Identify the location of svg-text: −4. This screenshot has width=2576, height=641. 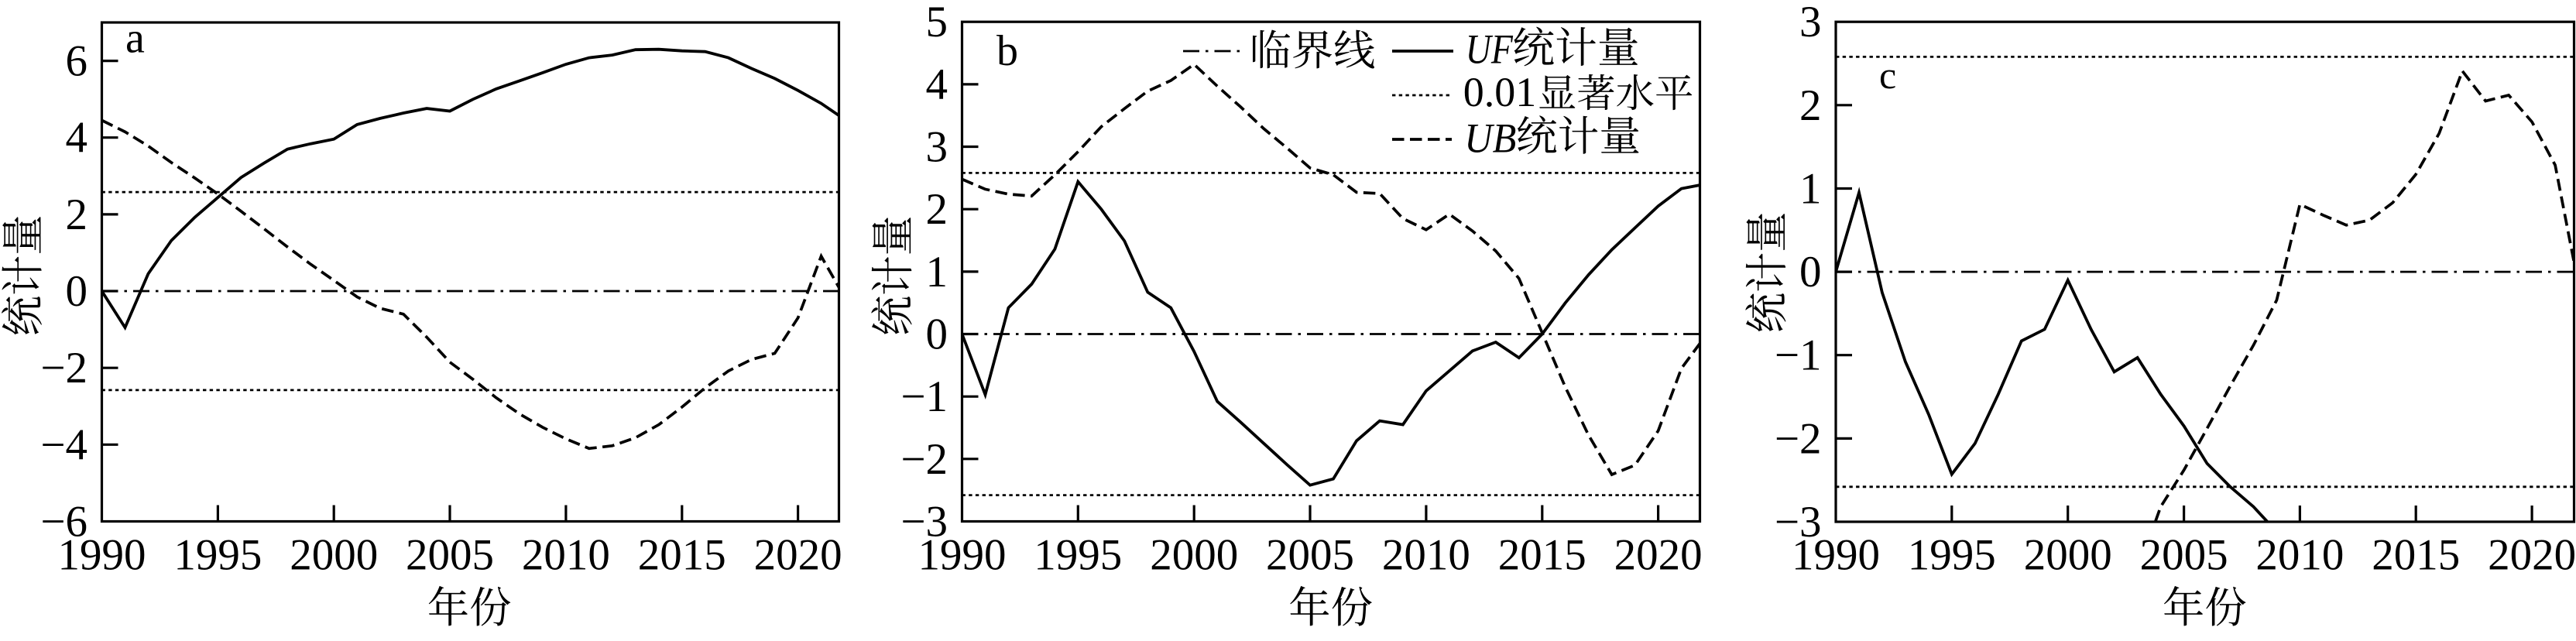
(63, 444).